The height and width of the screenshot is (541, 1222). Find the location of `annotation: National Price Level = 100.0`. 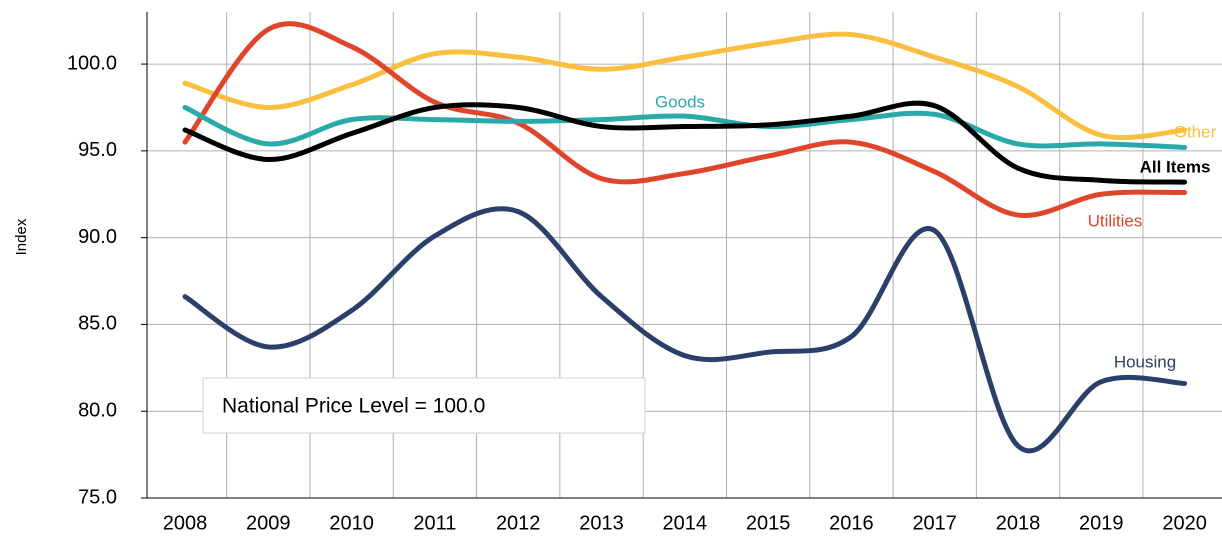

annotation: National Price Level = 100.0 is located at coordinates (353, 406).